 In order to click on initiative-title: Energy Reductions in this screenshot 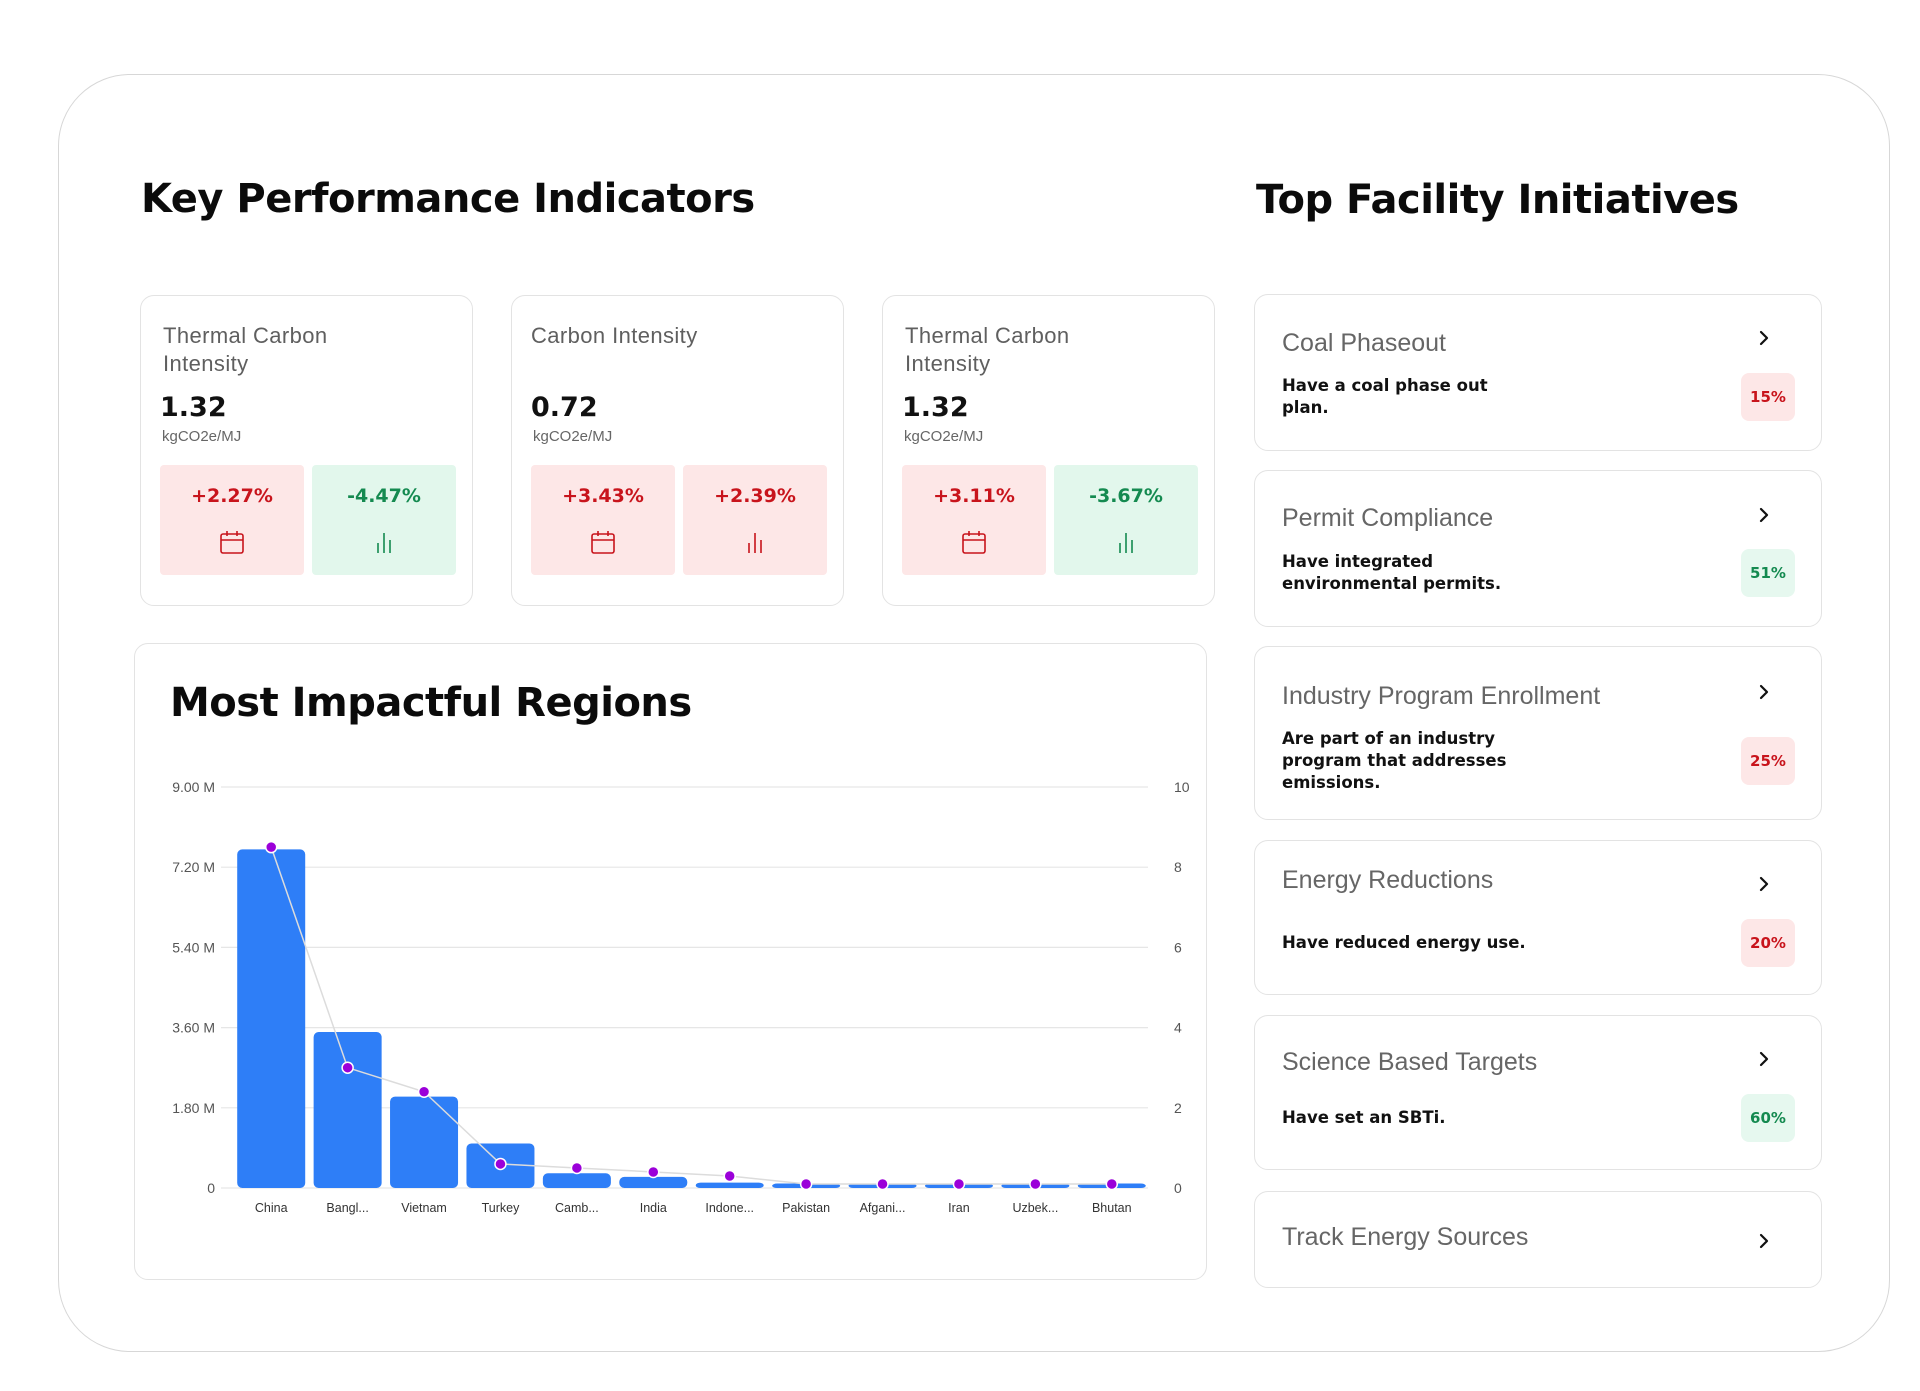, I will do `click(1388, 880)`.